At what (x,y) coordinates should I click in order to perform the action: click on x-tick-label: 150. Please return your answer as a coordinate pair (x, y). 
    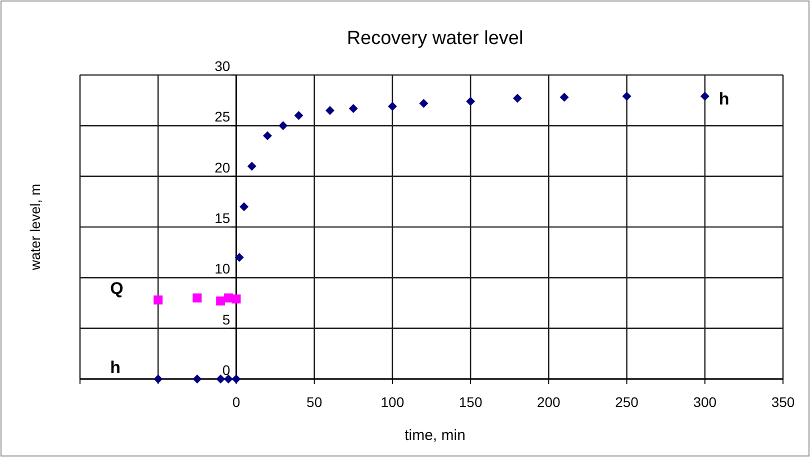
    Looking at the image, I should click on (470, 402).